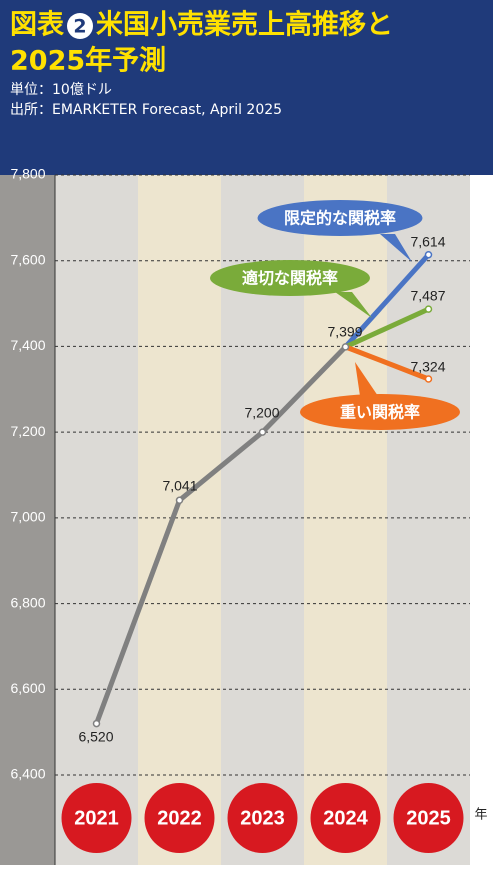 Image resolution: width=493 pixels, height=869 pixels. I want to click on legend-label: 重い関税率, so click(380, 412).